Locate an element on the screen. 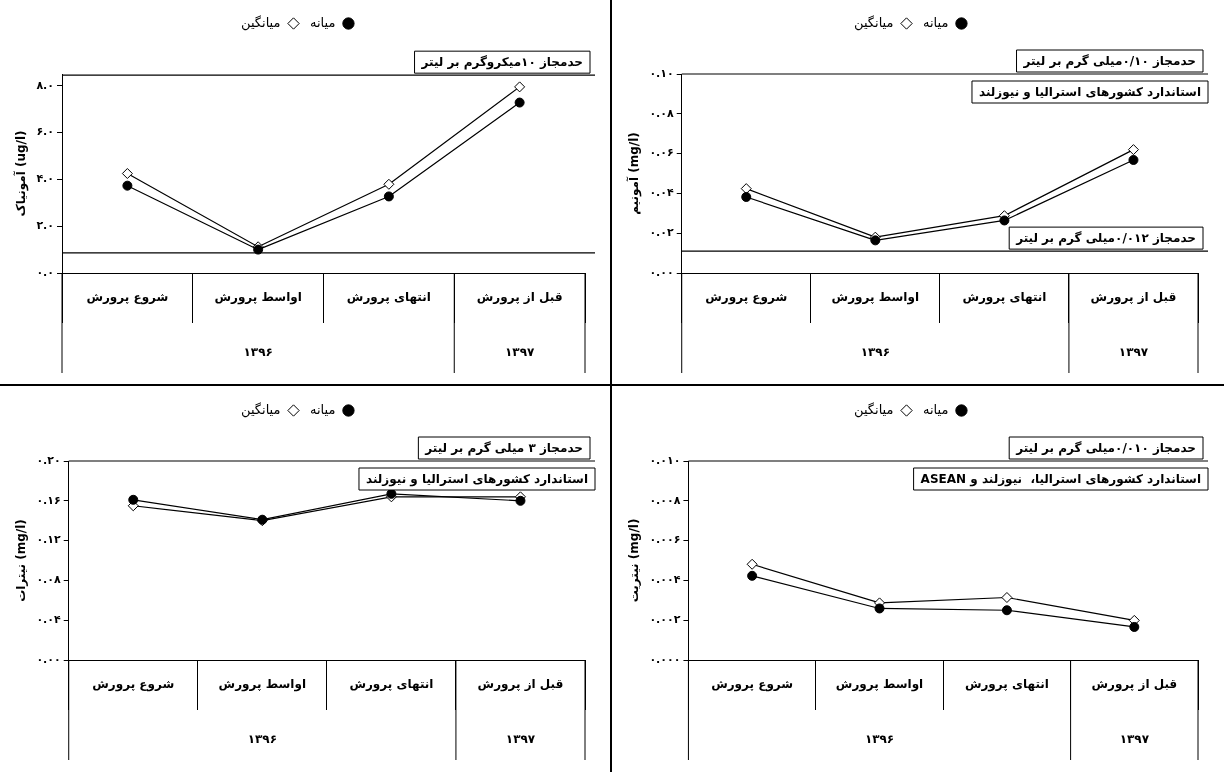 Image resolution: width=1226 pixels, height=774 pixels. ref-line-label: حدمجاز ۰/۰۱۲میلی گرم بر لیتر is located at coordinates (1105, 239).